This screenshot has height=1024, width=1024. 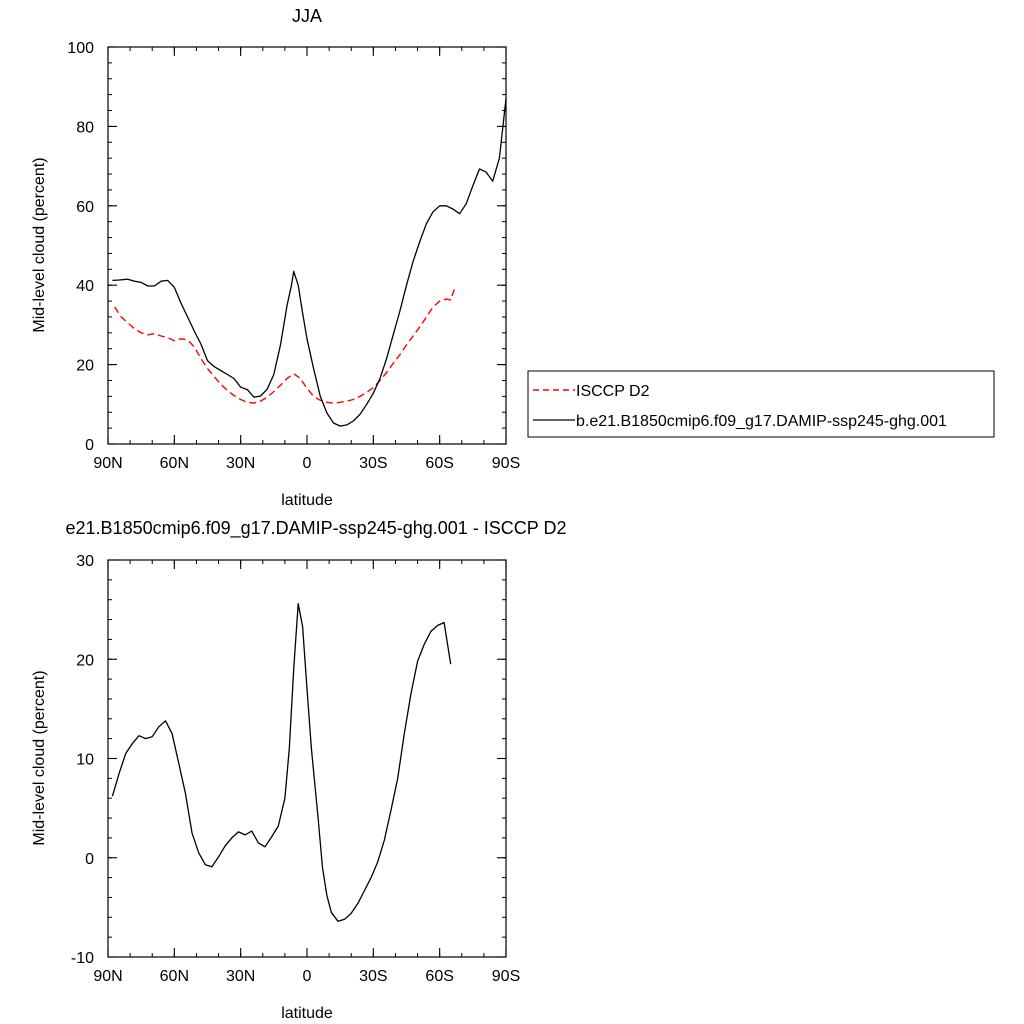 I want to click on y-axis-label-bottom: Mid-level cloud (percent), so click(x=39, y=757).